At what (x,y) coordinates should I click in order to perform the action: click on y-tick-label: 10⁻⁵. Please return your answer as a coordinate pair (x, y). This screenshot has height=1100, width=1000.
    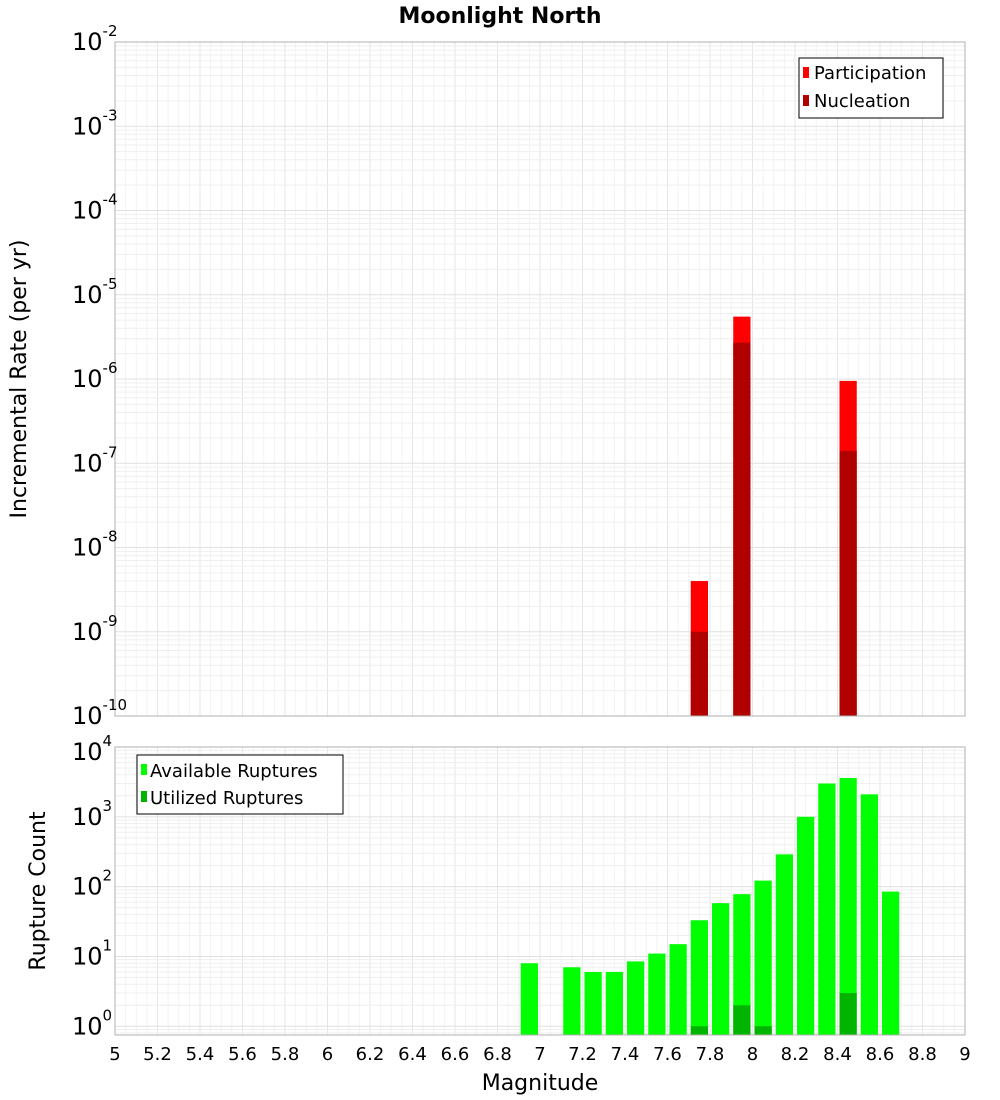
    Looking at the image, I should click on (95, 292).